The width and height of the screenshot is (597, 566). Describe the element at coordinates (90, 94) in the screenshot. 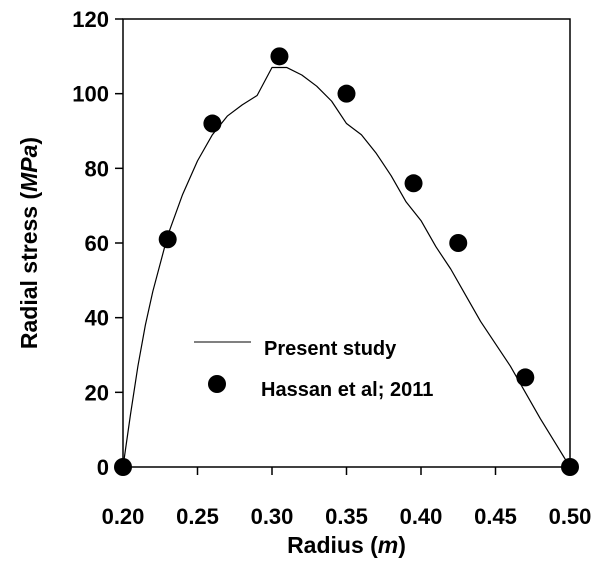

I see `y-tick-label: 100` at that location.